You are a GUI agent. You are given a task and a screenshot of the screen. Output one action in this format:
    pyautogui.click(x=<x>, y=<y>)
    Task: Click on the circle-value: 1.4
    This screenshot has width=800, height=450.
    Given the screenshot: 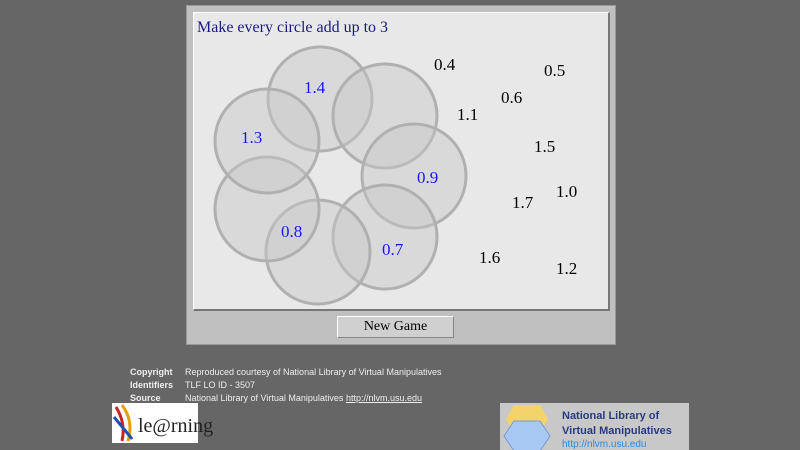 What is the action you would take?
    pyautogui.click(x=315, y=87)
    